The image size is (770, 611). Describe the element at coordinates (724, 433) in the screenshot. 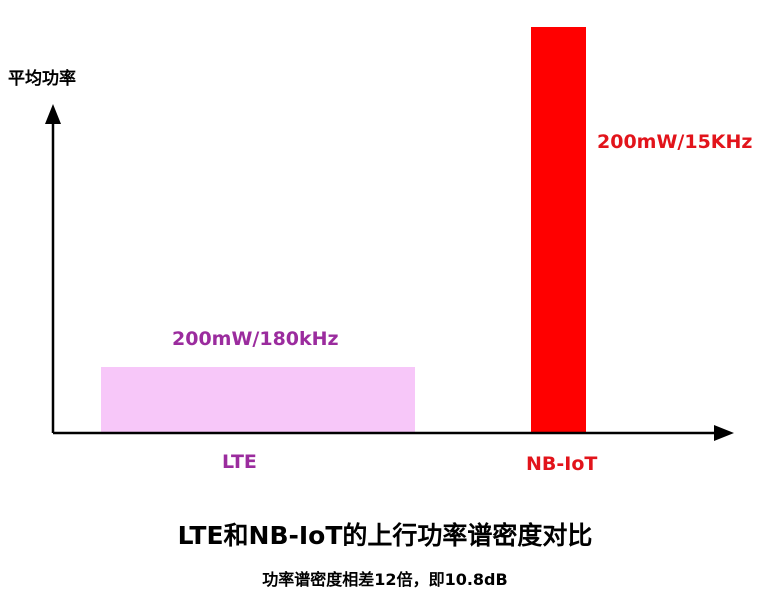

I see `x-axis-arrow-icon` at that location.